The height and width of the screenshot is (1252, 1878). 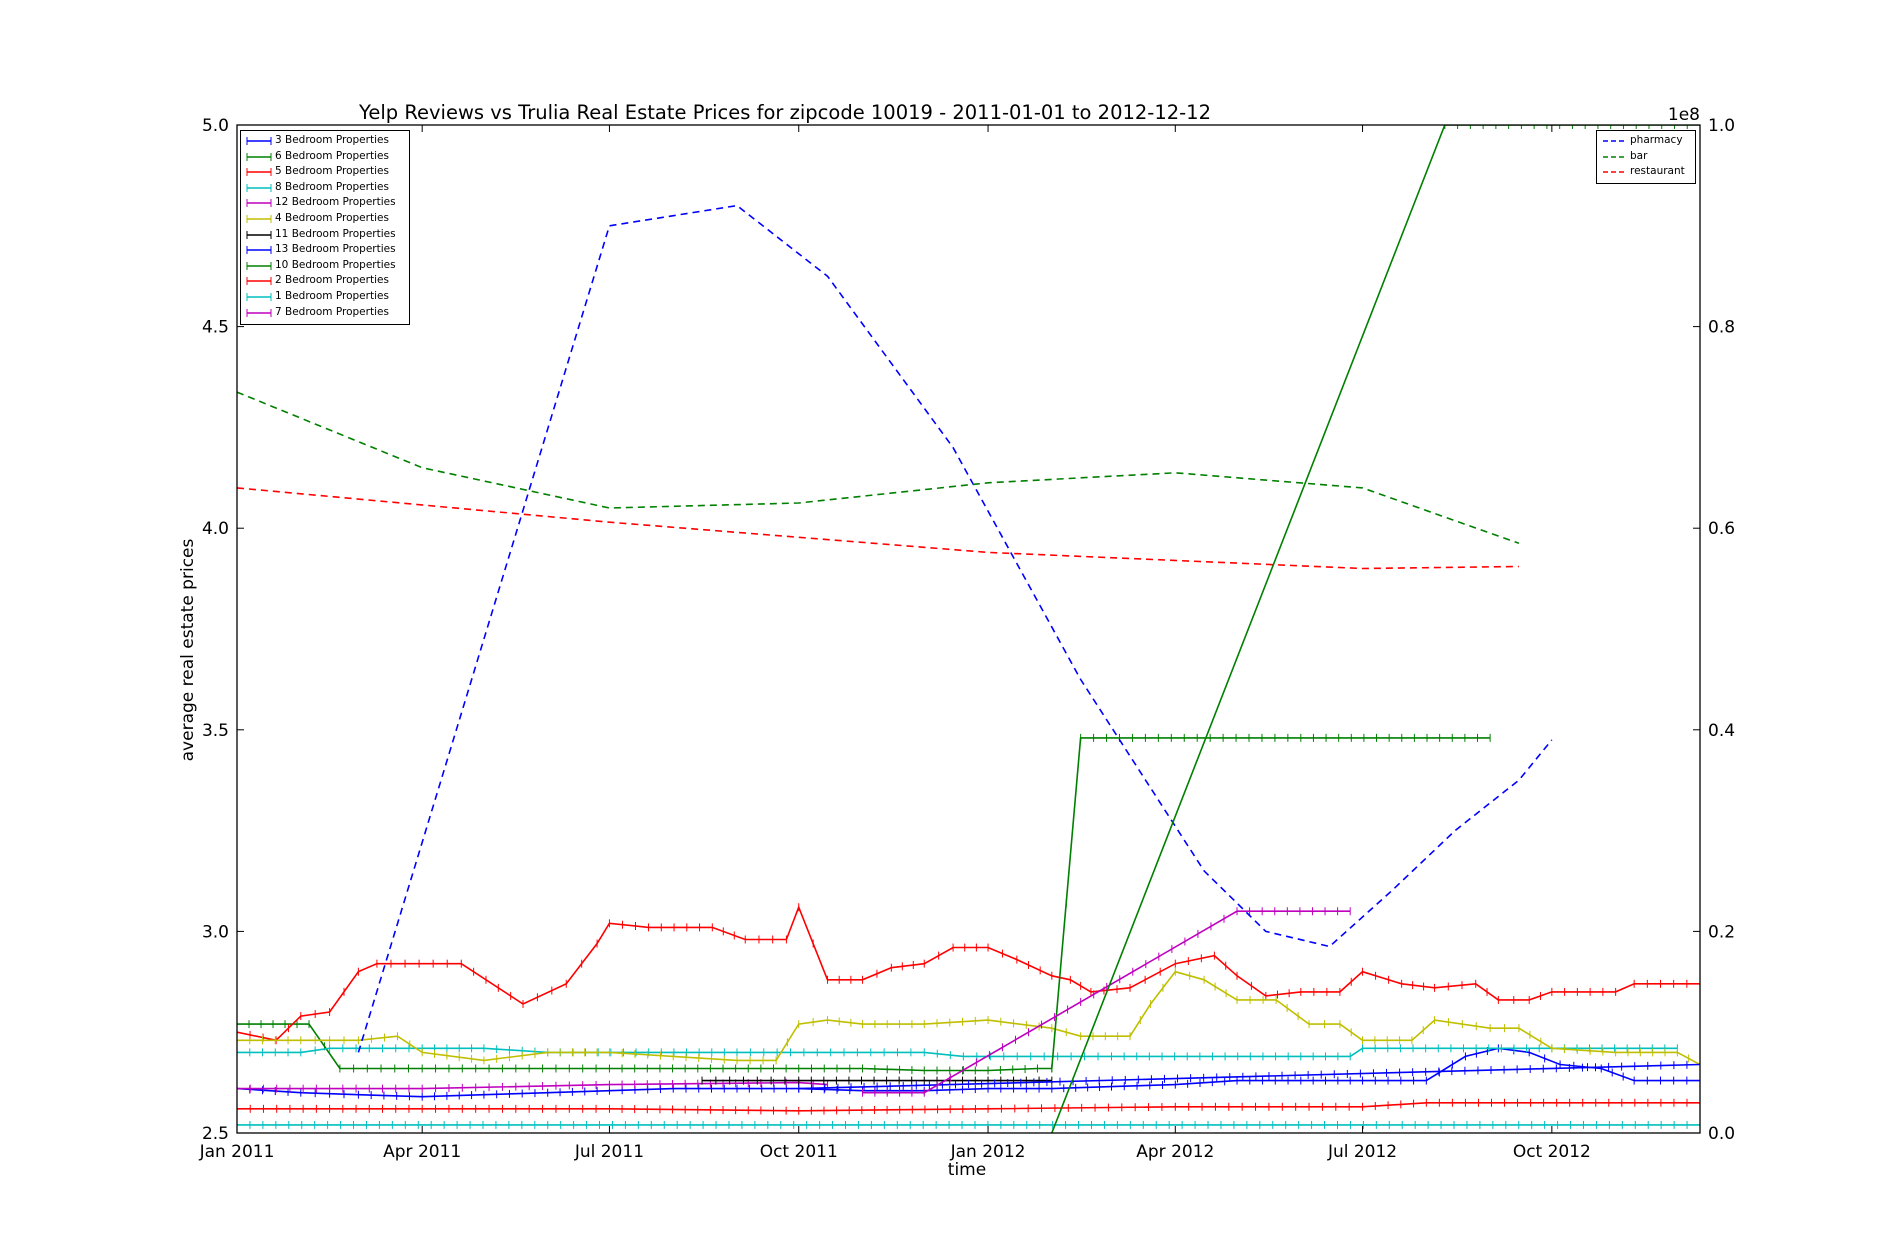 I want to click on y2-tick-label: 0.8, so click(x=1721, y=328).